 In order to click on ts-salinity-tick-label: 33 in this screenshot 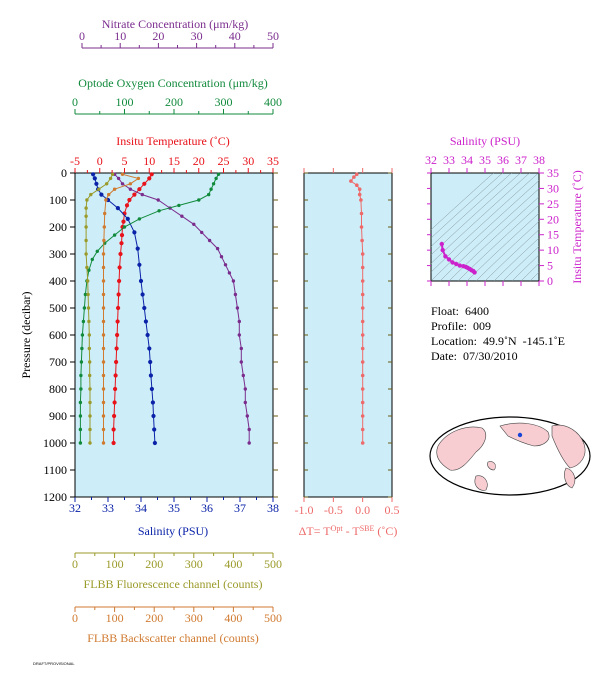, I will do `click(449, 160)`.